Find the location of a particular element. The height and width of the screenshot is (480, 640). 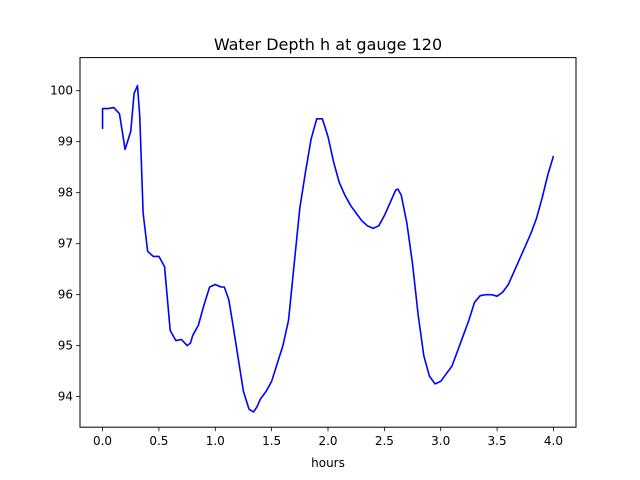

x-axis-label: hours is located at coordinates (328, 463).